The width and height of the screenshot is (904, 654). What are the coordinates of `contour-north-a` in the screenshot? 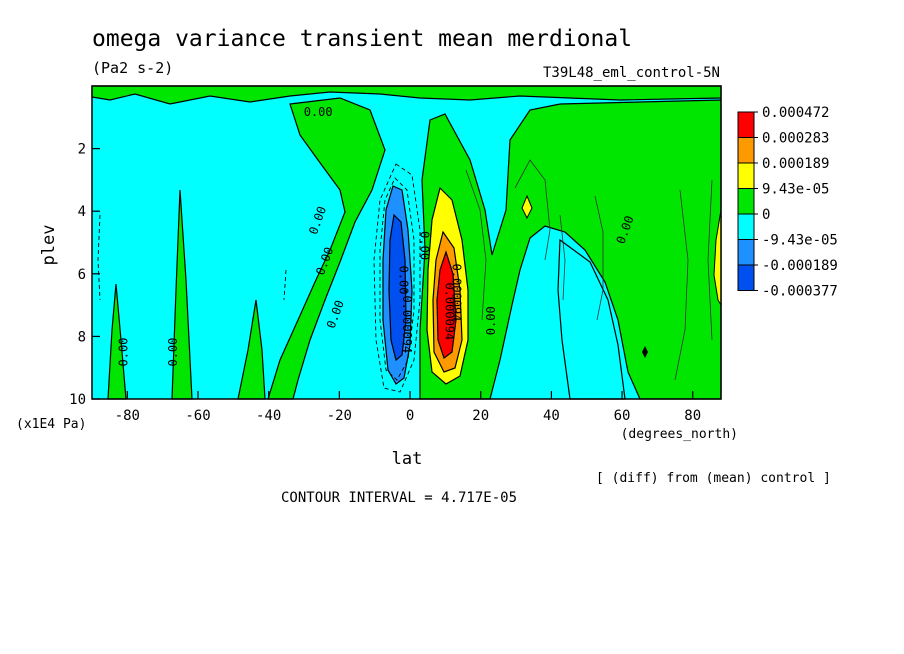 It's located at (532, 210).